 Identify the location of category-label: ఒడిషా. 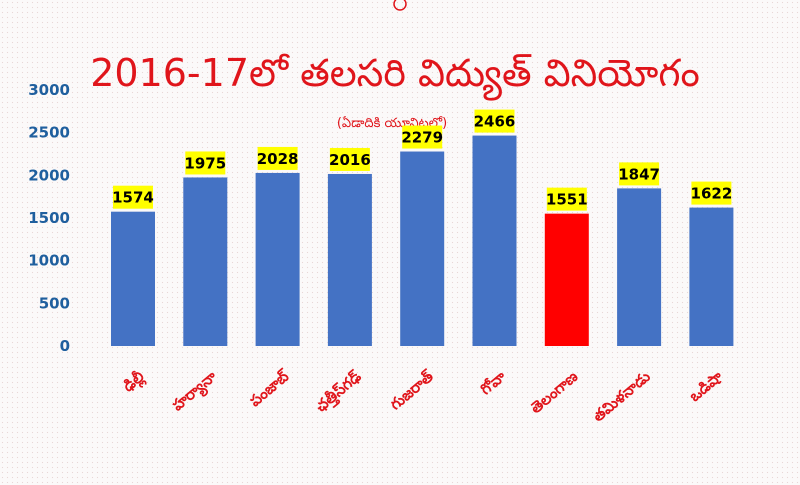
(706, 386).